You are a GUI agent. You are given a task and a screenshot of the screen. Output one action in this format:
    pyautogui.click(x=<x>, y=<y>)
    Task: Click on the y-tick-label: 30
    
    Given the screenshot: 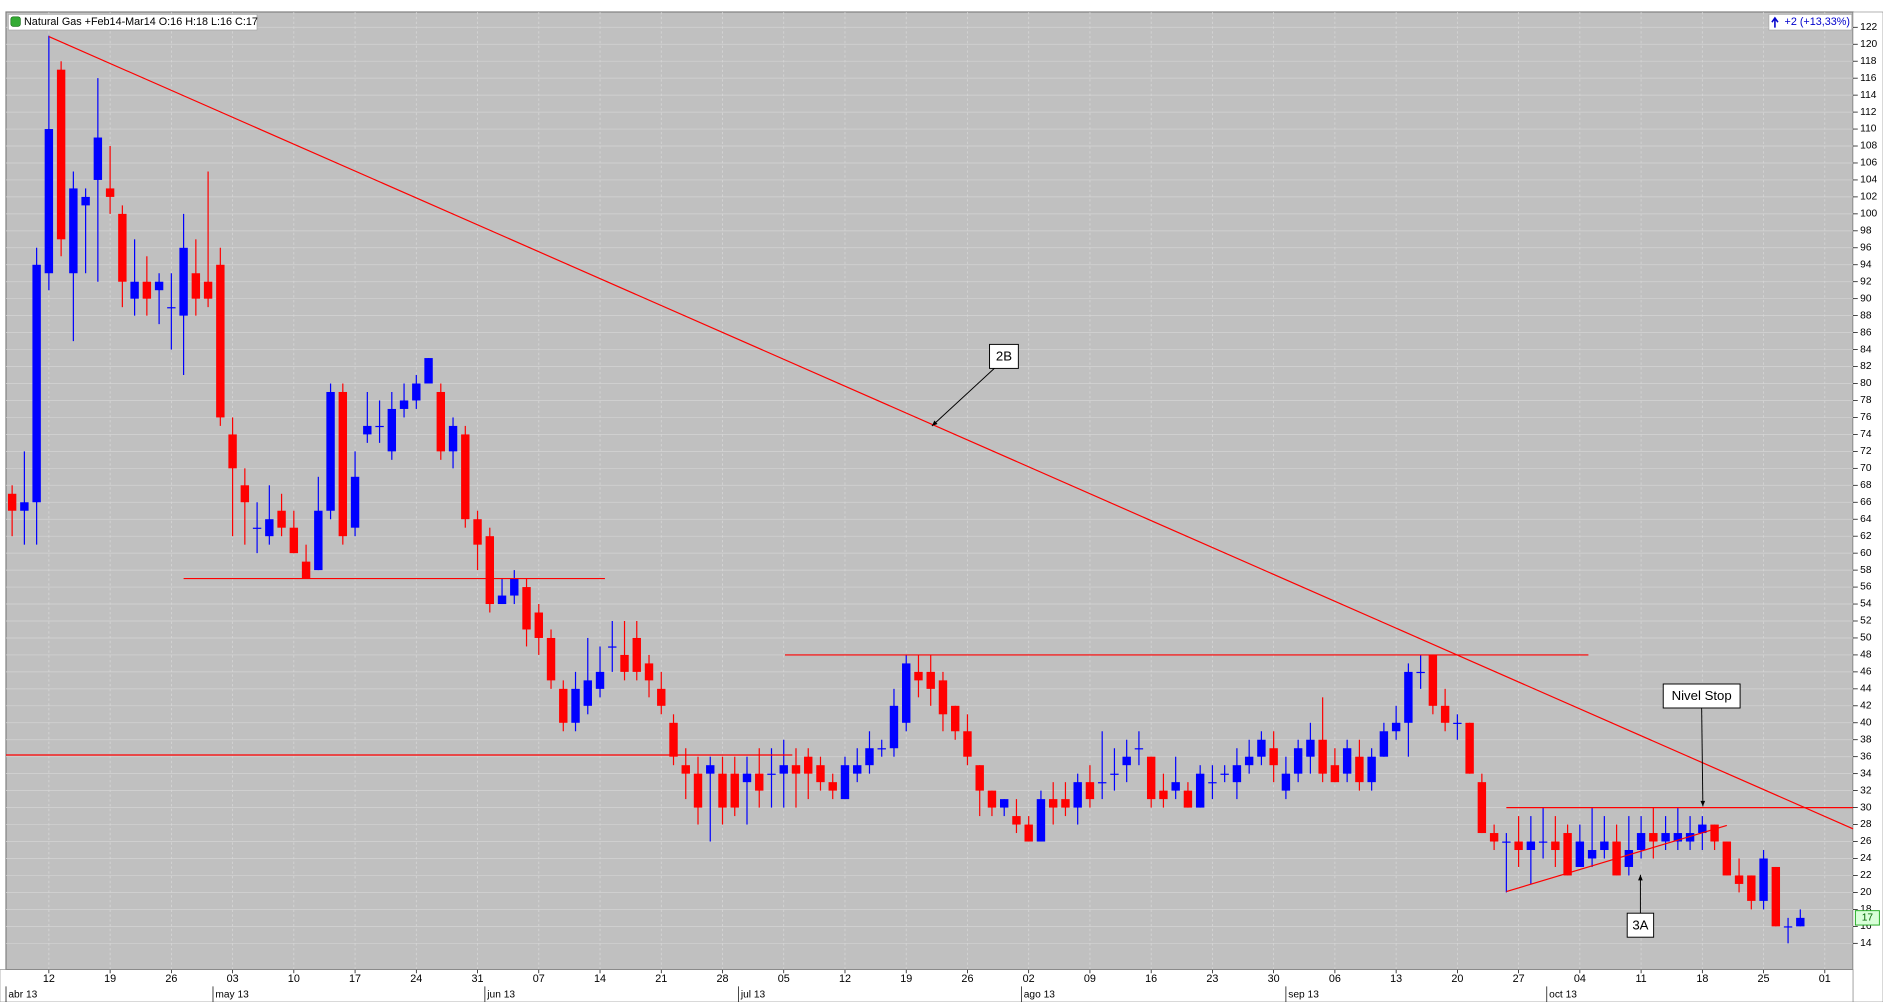 What is the action you would take?
    pyautogui.click(x=1866, y=807)
    